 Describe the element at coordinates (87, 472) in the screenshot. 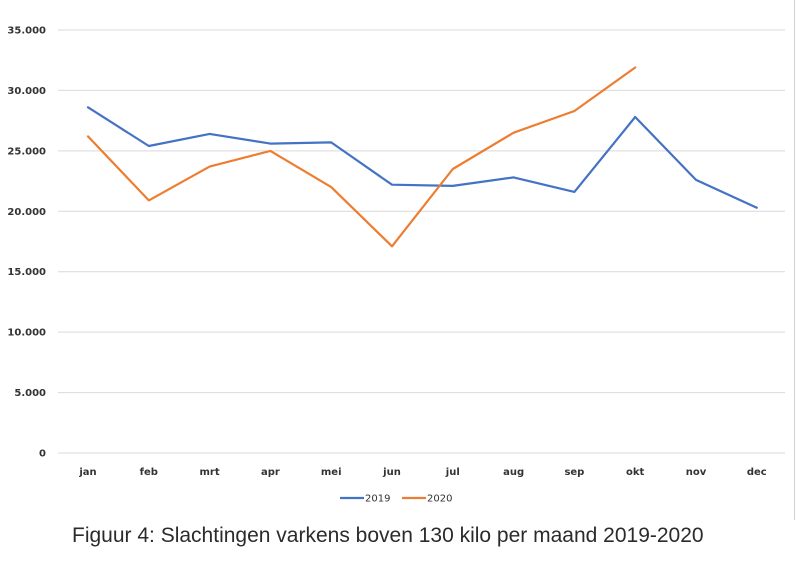

I see `x-tick-label: jan` at that location.